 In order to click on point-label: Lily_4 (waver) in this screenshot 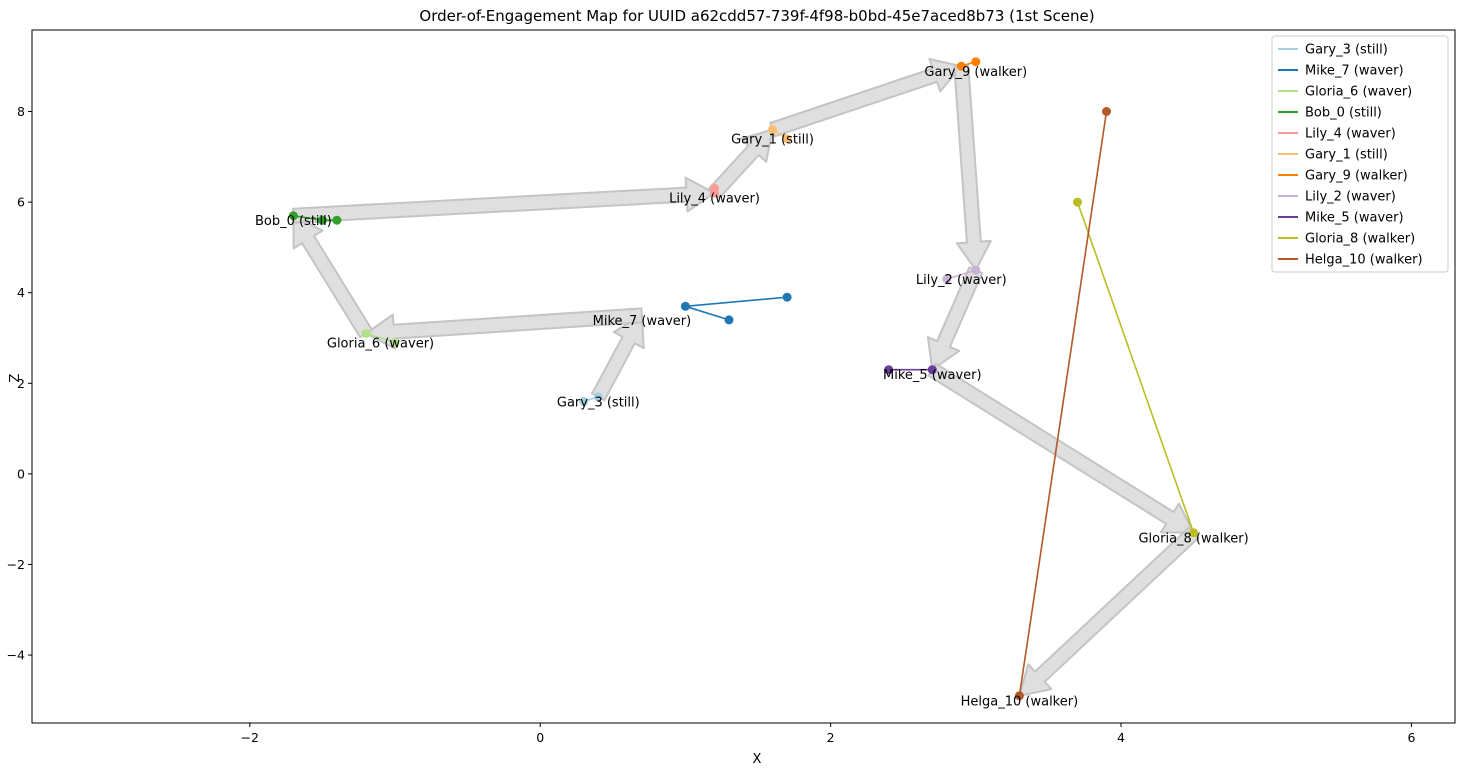, I will do `click(714, 199)`.